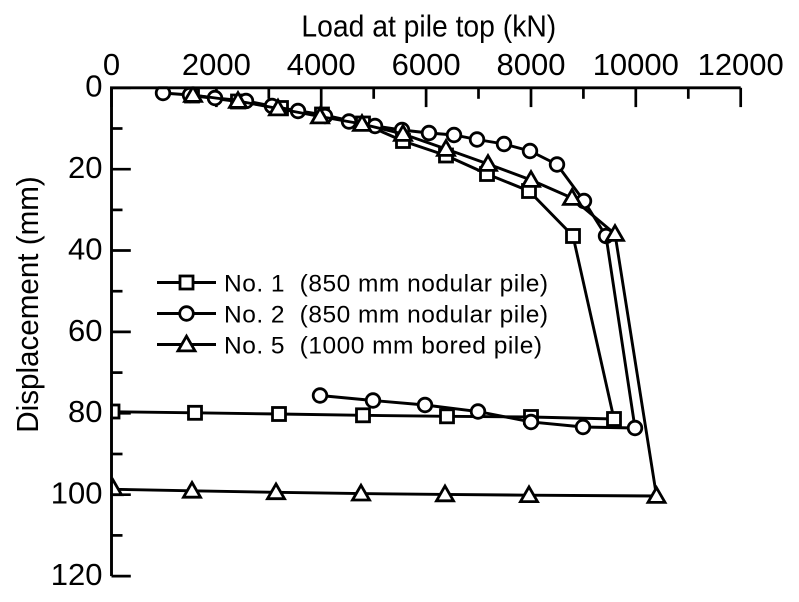  What do you see at coordinates (636, 64) in the screenshot?
I see `svg-text: 10000` at bounding box center [636, 64].